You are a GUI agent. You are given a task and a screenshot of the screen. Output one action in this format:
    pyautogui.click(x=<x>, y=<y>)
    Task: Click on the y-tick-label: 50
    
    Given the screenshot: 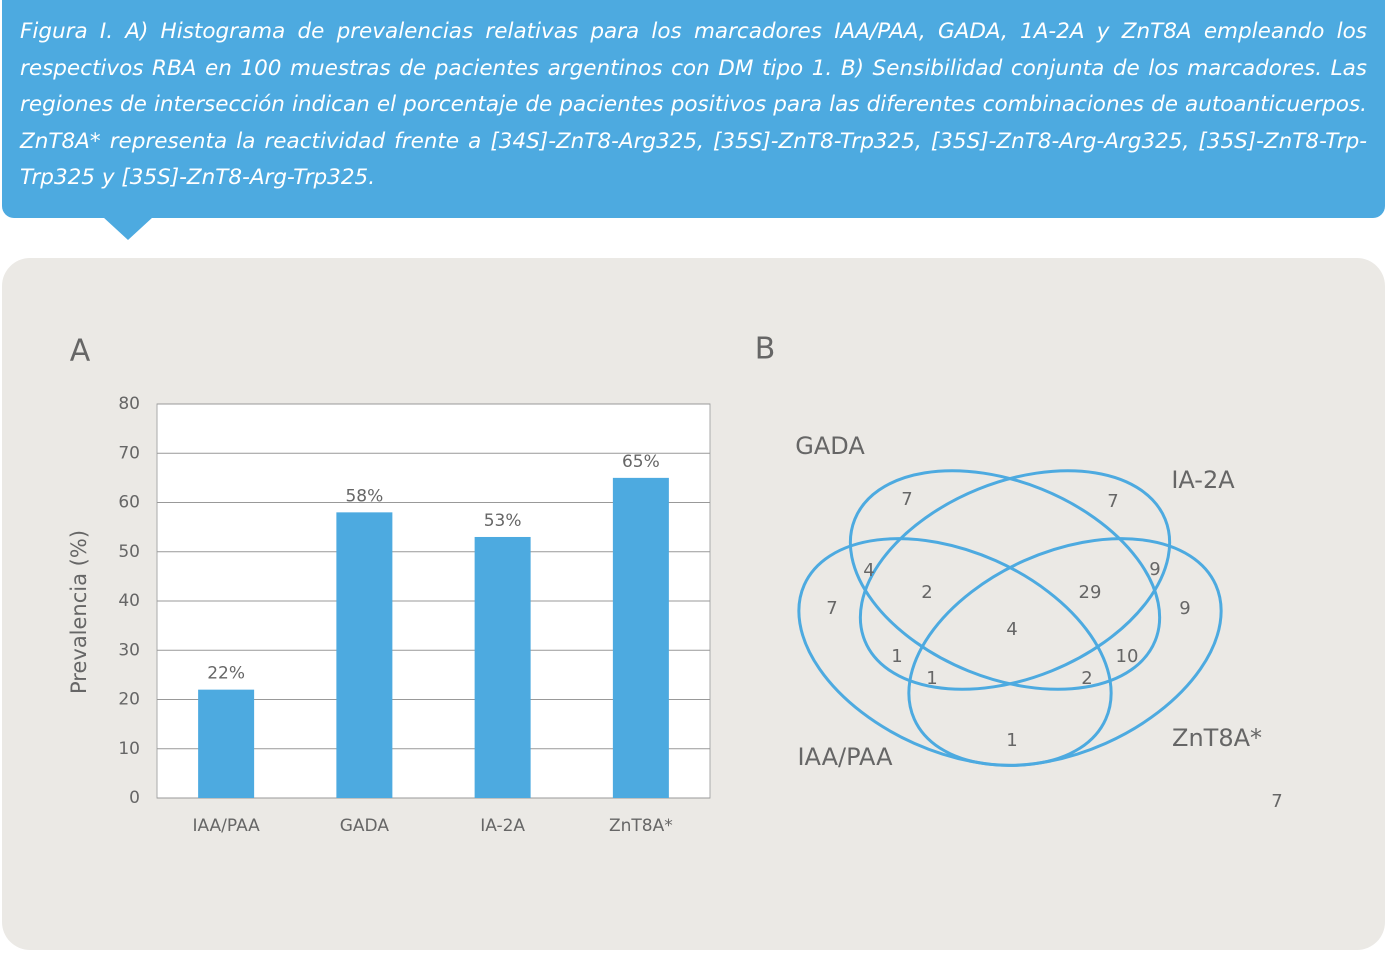 What is the action you would take?
    pyautogui.click(x=129, y=552)
    